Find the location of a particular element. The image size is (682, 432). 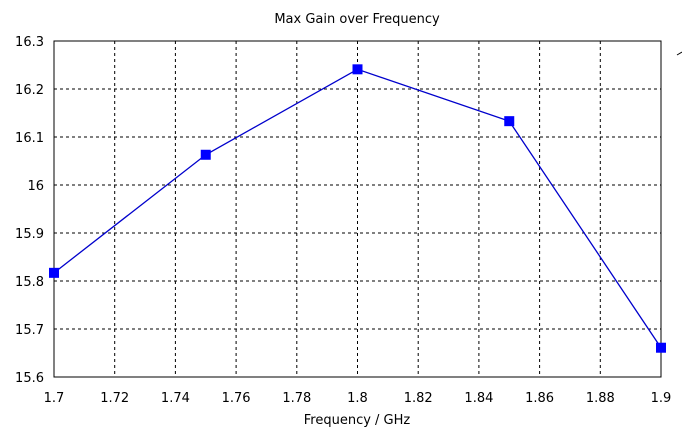

x-tick-label: 1.9 is located at coordinates (661, 398).